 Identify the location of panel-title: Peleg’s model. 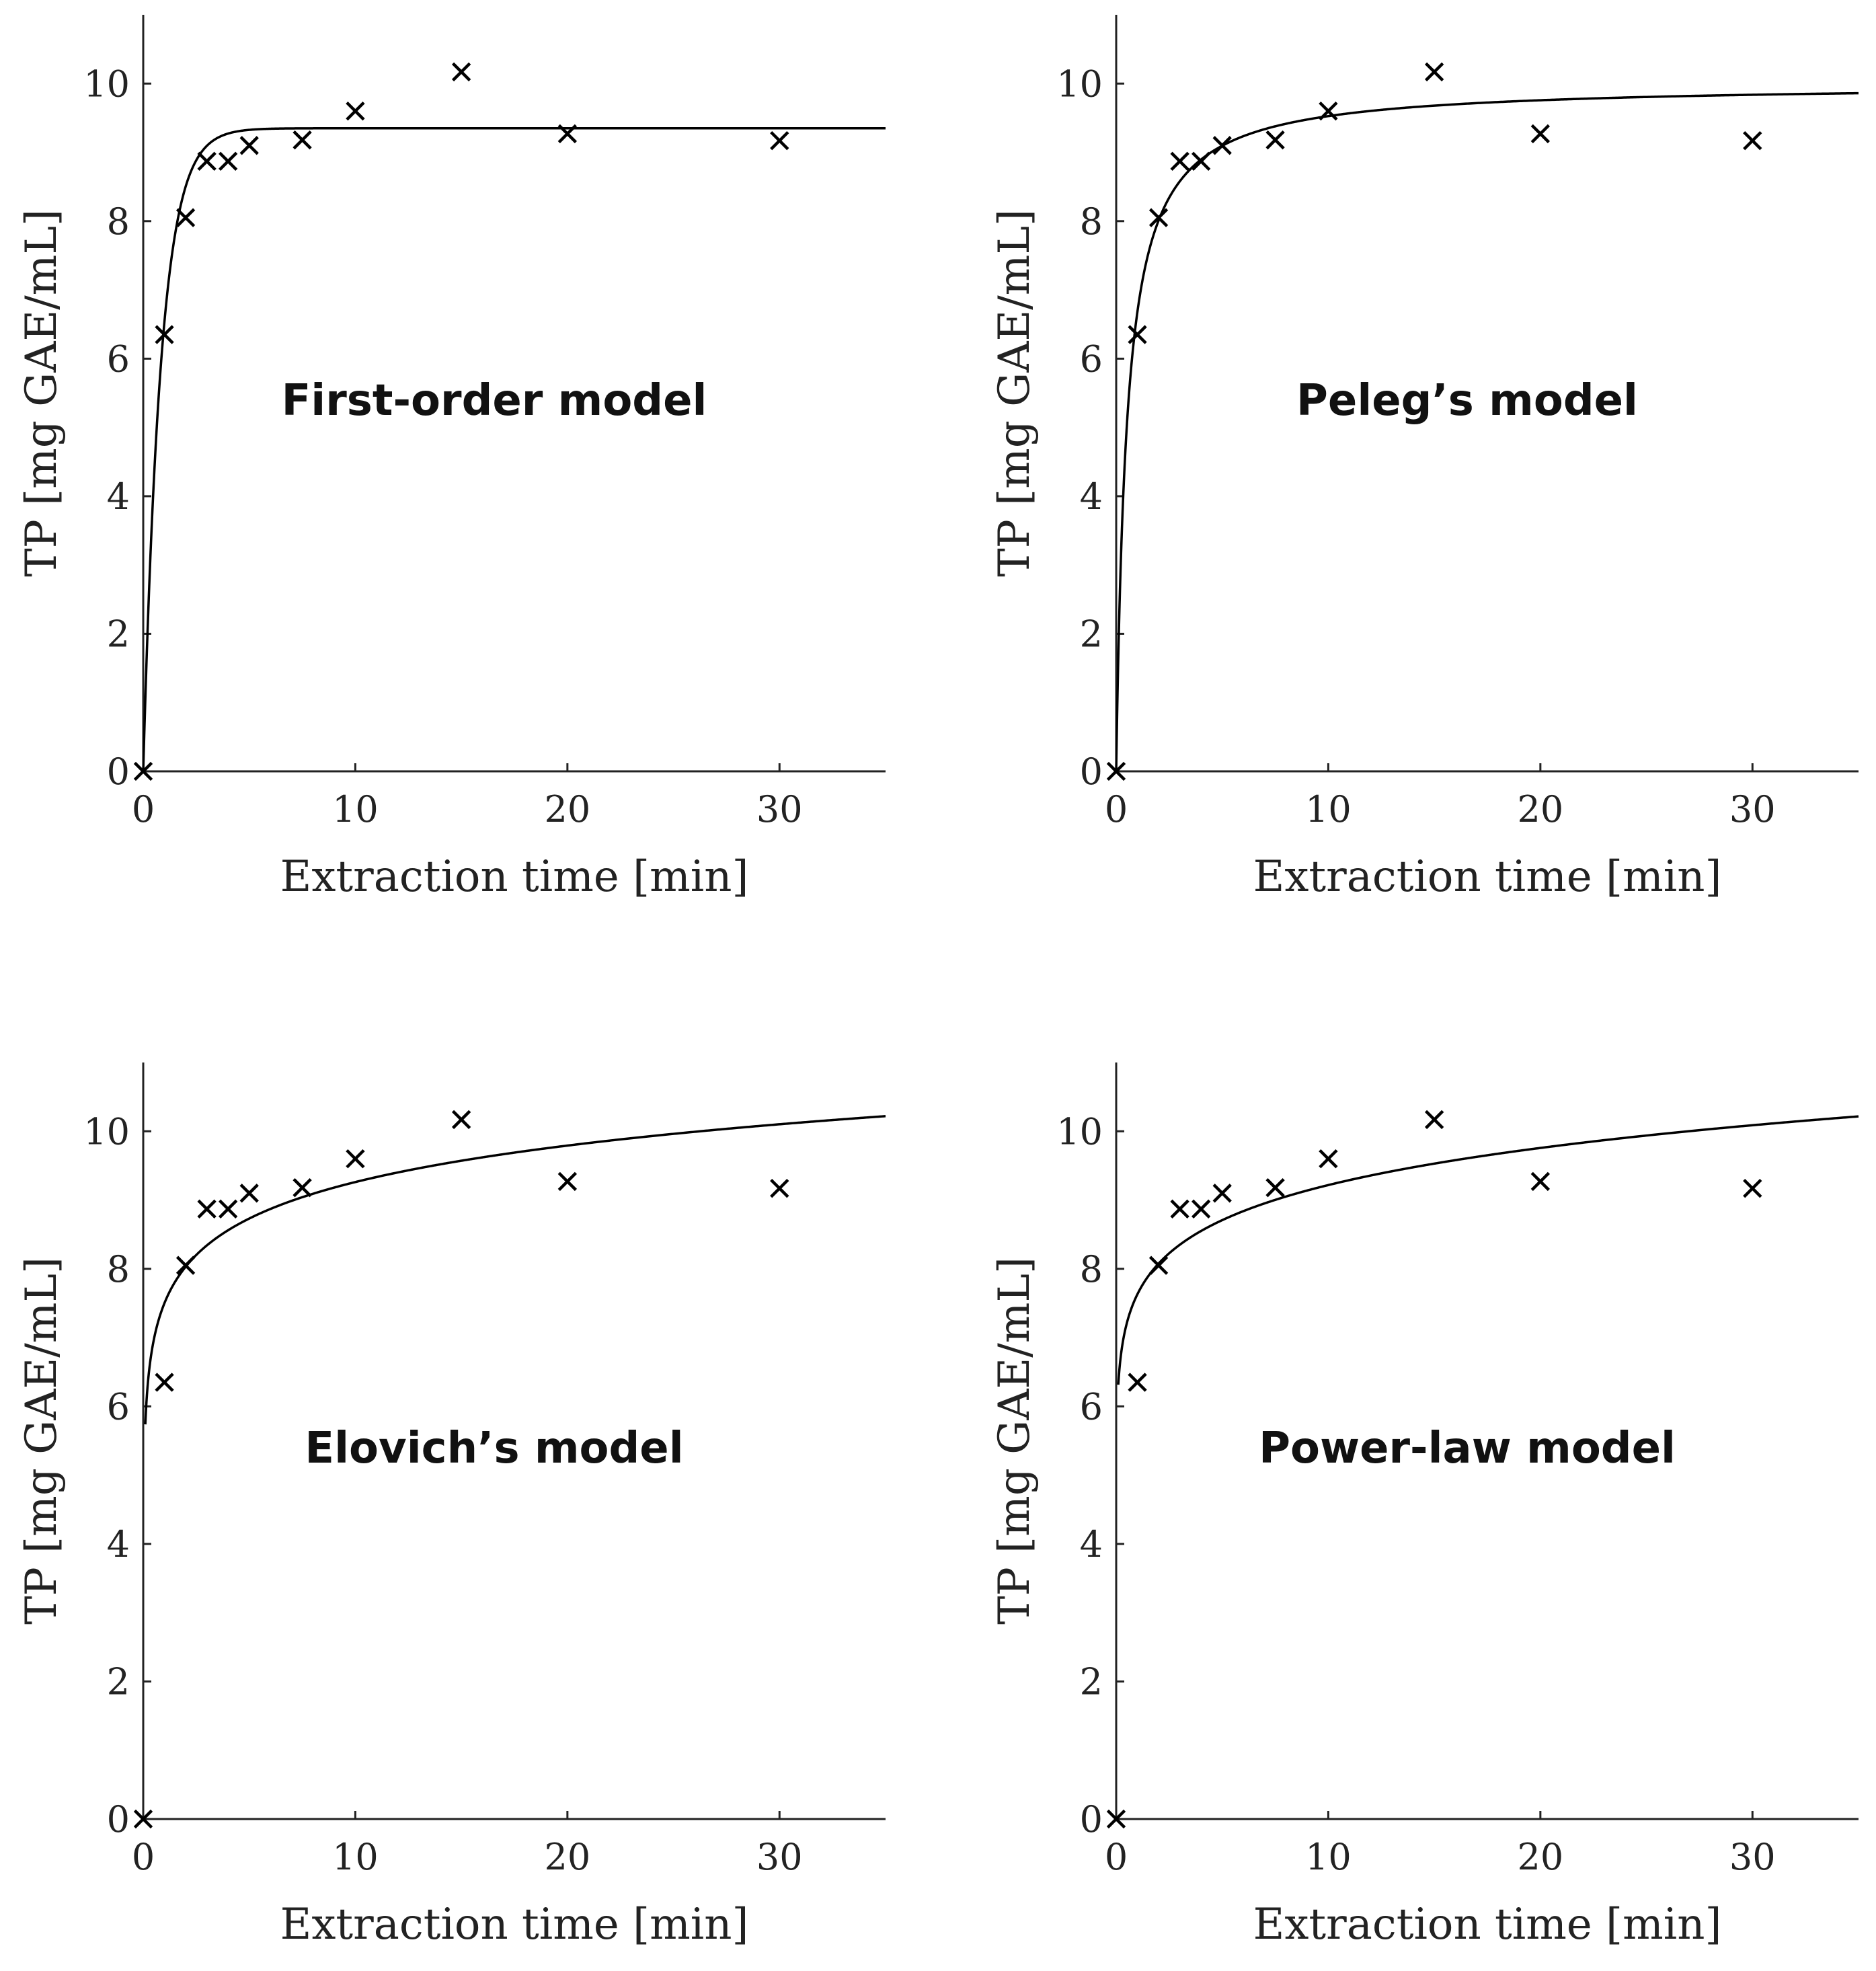
(1467, 401).